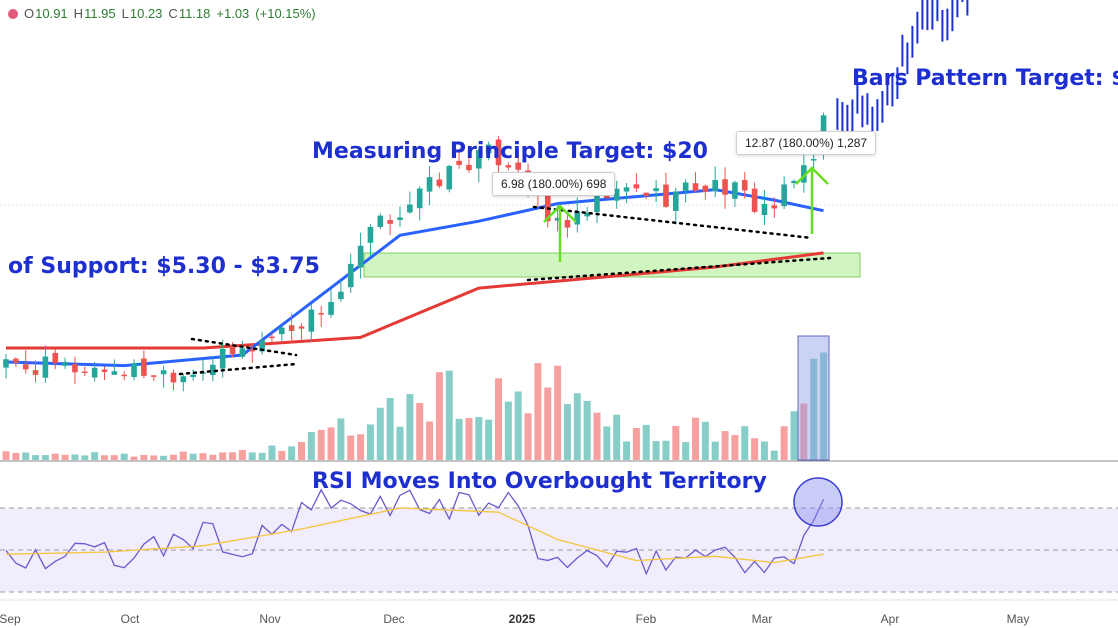 This screenshot has height=628, width=1118. I want to click on x-tick-label: Dec, so click(394, 619).